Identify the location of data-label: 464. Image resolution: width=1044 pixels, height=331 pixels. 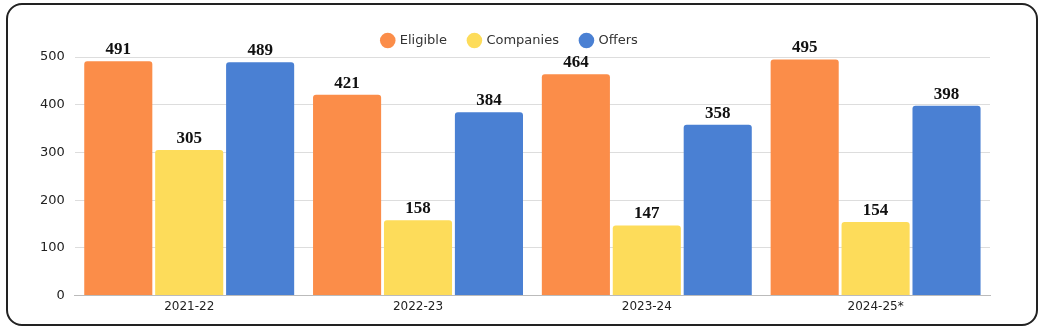
(576, 62).